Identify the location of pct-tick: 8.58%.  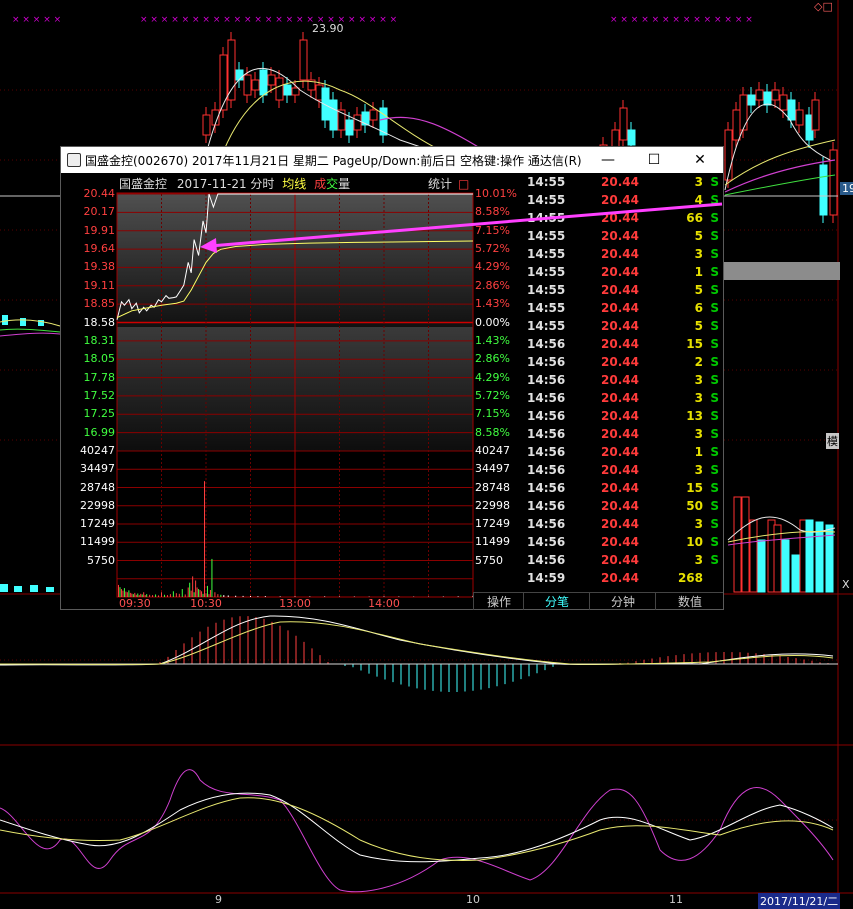
(492, 432).